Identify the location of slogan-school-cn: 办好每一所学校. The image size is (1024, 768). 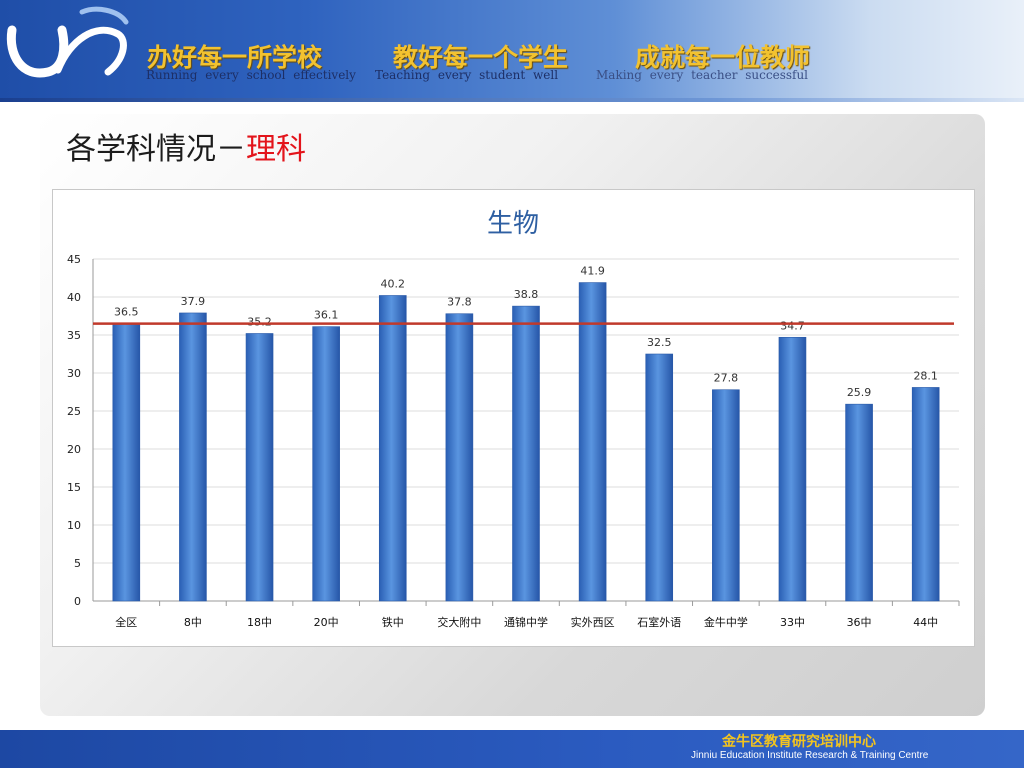
(235, 57).